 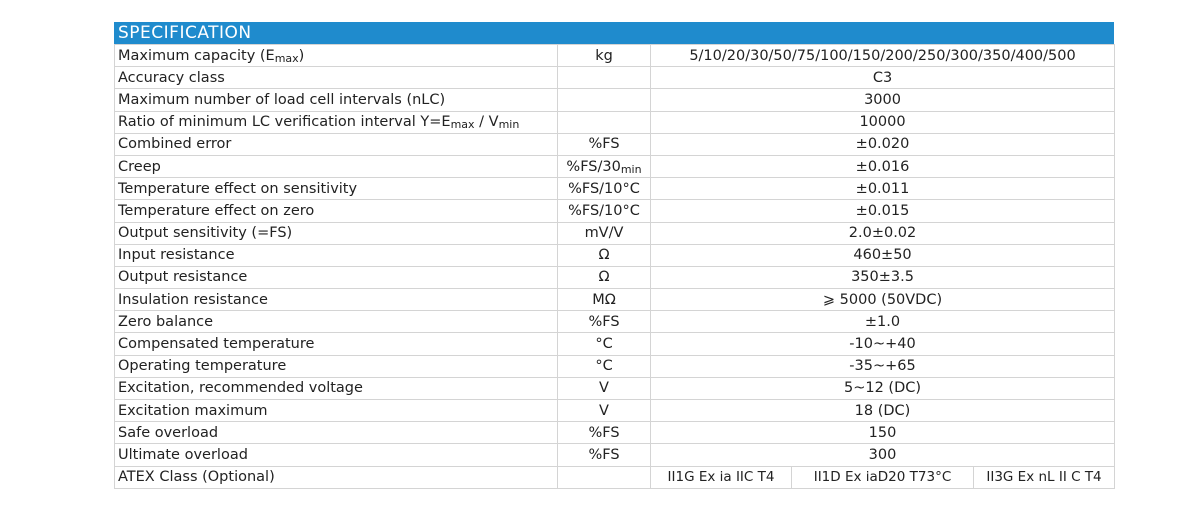 I want to click on spec-unit-label: MΩ, so click(x=604, y=299).